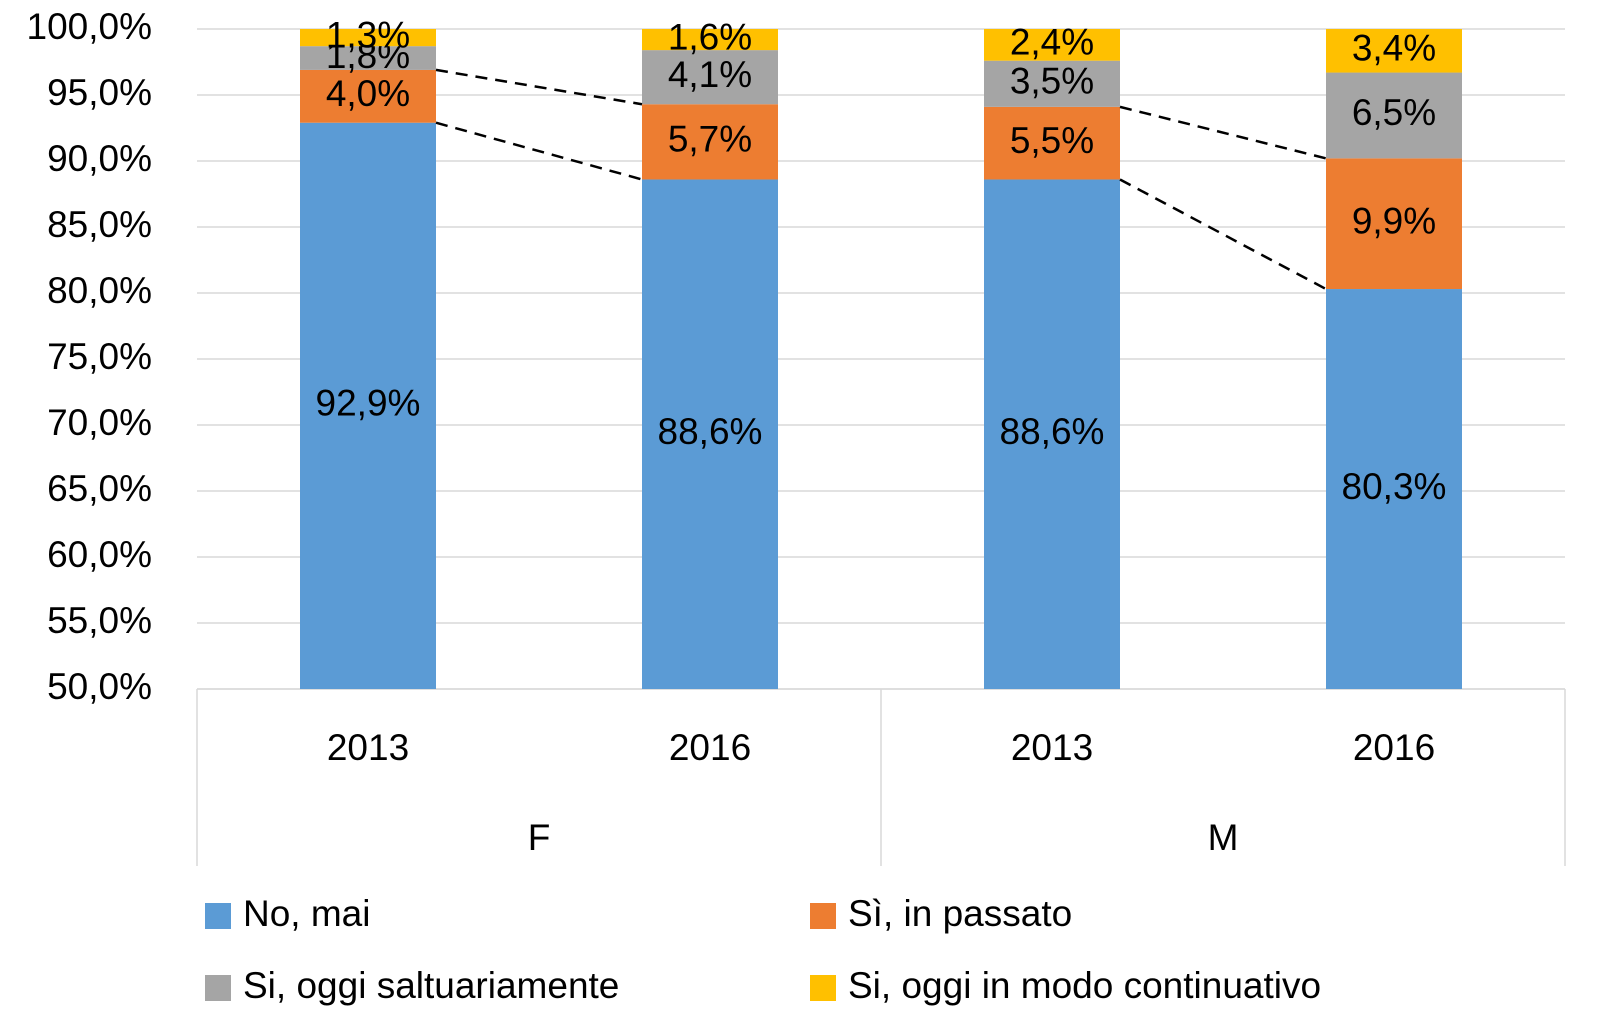 Image resolution: width=1602 pixels, height=1032 pixels. I want to click on data-label: 3,5%, so click(1052, 81).